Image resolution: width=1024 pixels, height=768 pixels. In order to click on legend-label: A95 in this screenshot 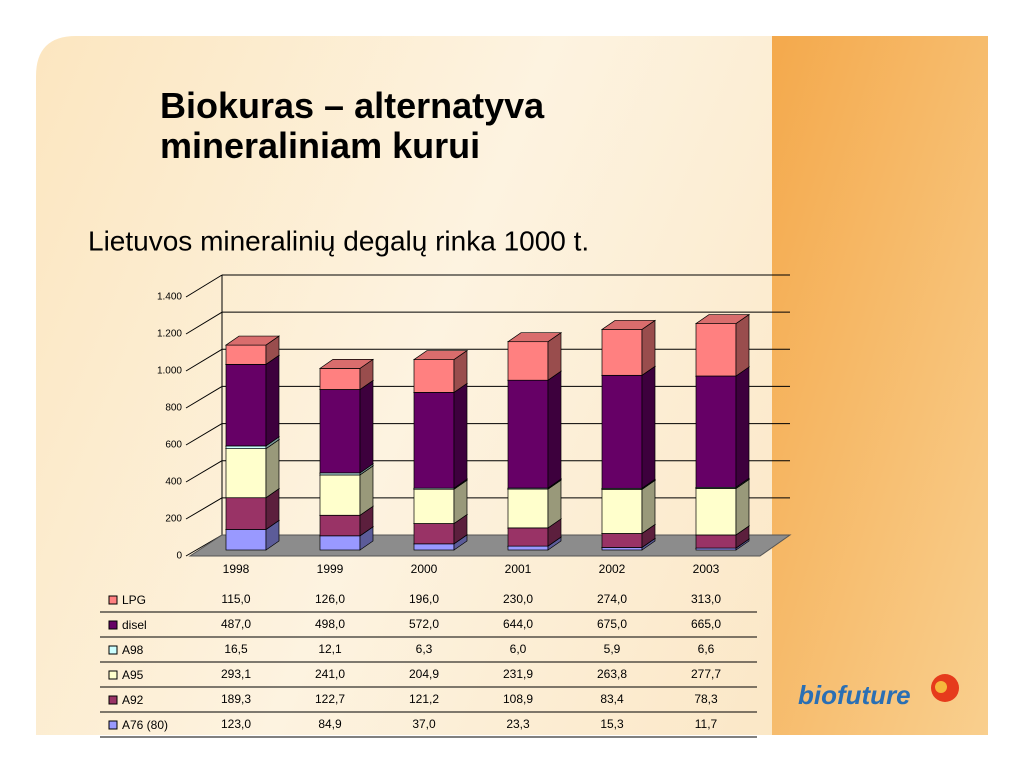, I will do `click(133, 675)`.